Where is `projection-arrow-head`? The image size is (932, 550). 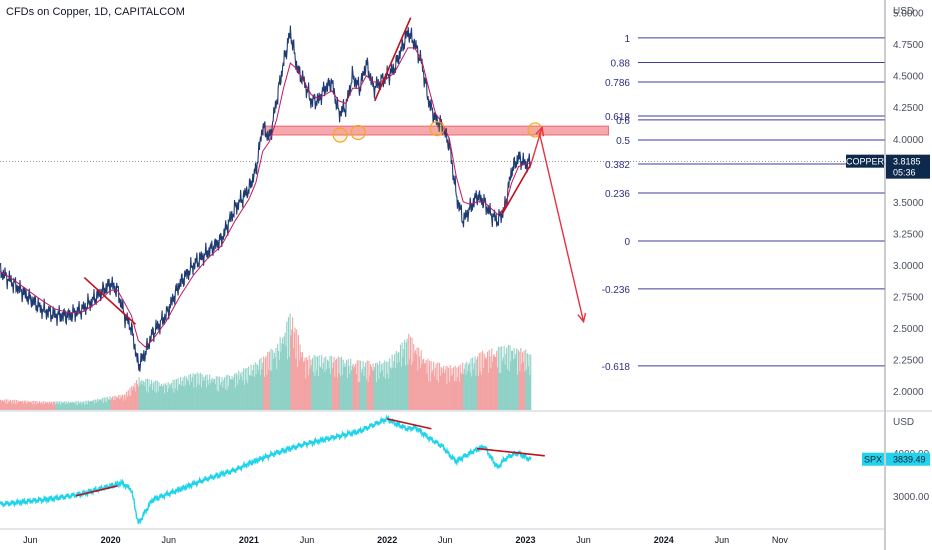 projection-arrow-head is located at coordinates (582, 318).